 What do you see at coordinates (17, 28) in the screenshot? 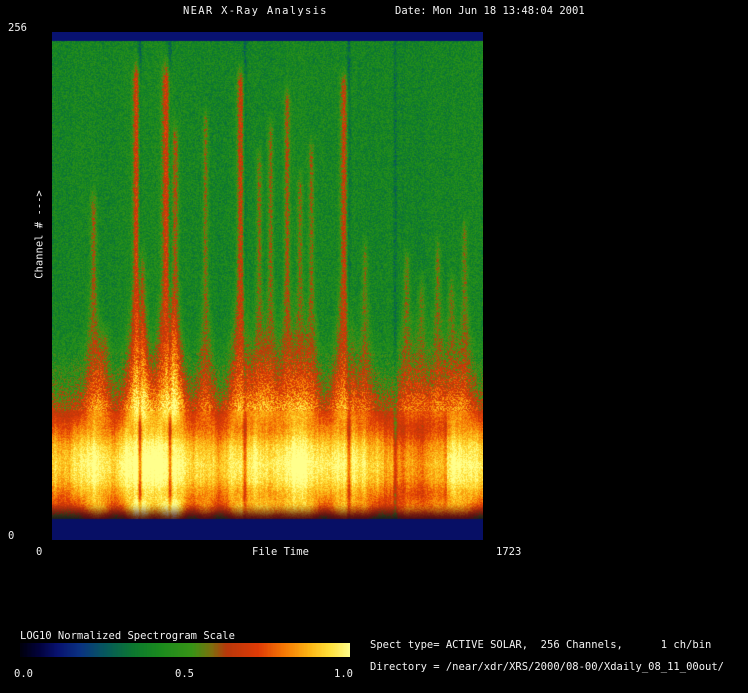
I see `y-axis-max-label: 256` at bounding box center [17, 28].